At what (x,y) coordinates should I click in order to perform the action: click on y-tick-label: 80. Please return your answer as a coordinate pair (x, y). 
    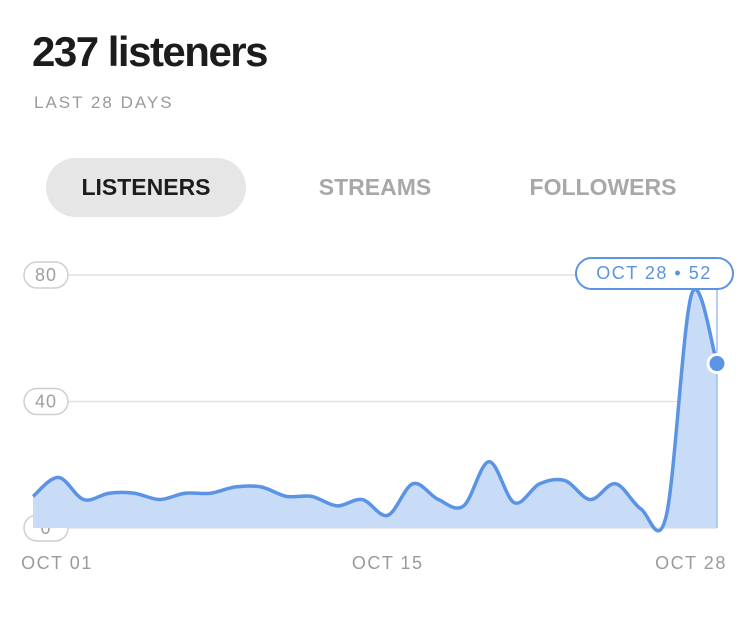
    Looking at the image, I should click on (46, 275).